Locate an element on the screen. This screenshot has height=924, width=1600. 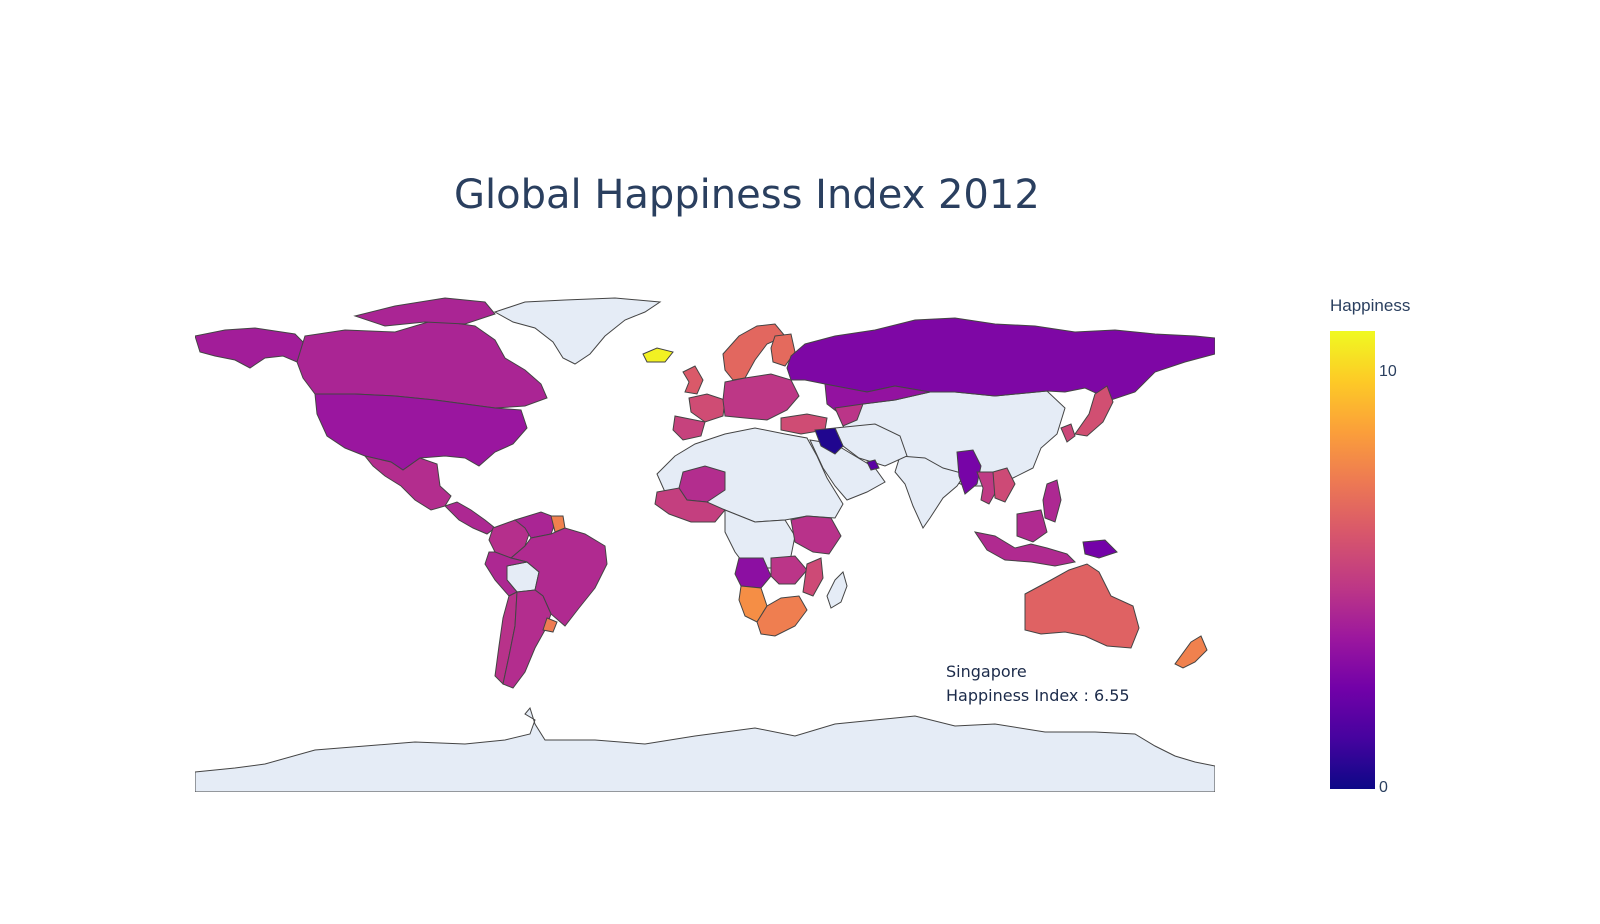
region-scandinavia is located at coordinates (754, 352).